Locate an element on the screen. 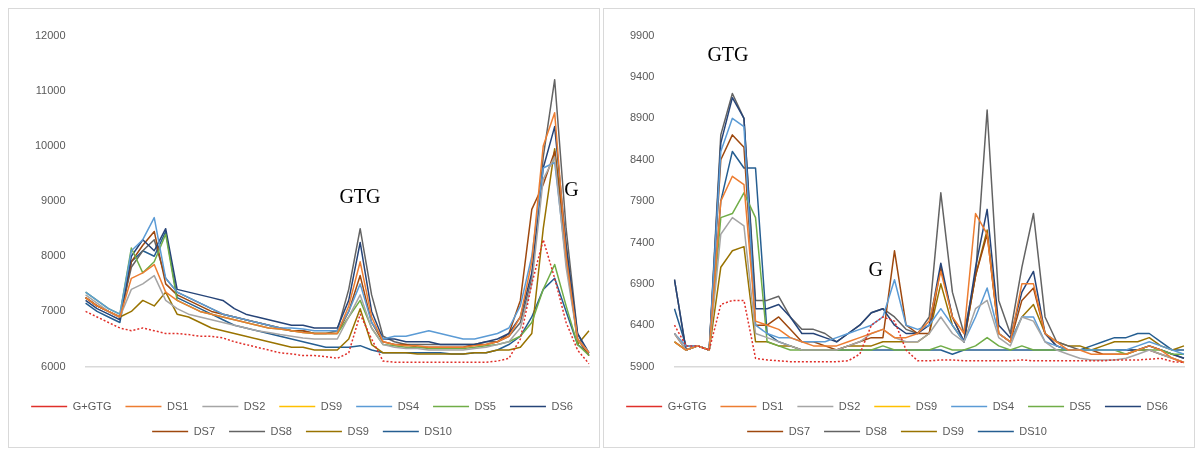  y-tick-label: 7000 is located at coordinates (53, 310).